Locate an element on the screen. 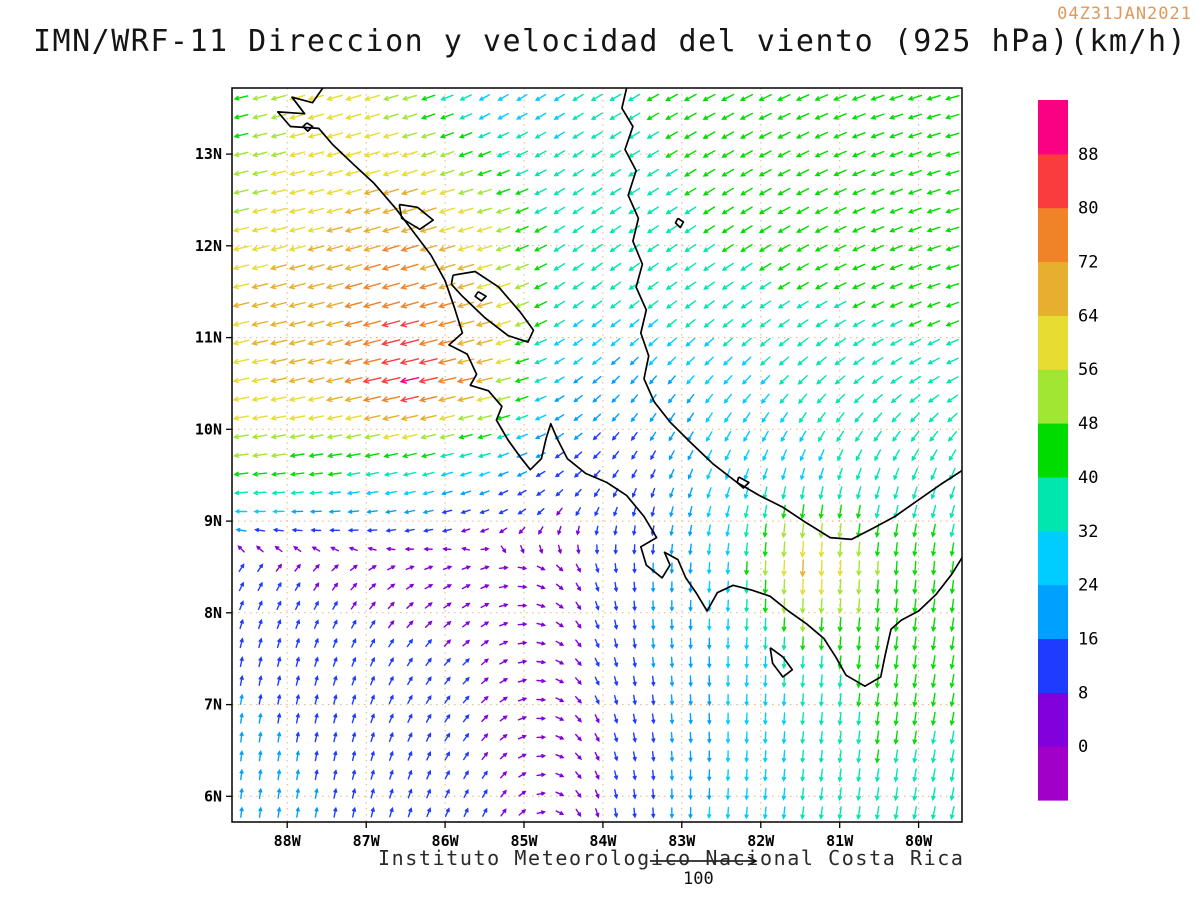  colorbar-tick-label: 16 is located at coordinates (1088, 640).